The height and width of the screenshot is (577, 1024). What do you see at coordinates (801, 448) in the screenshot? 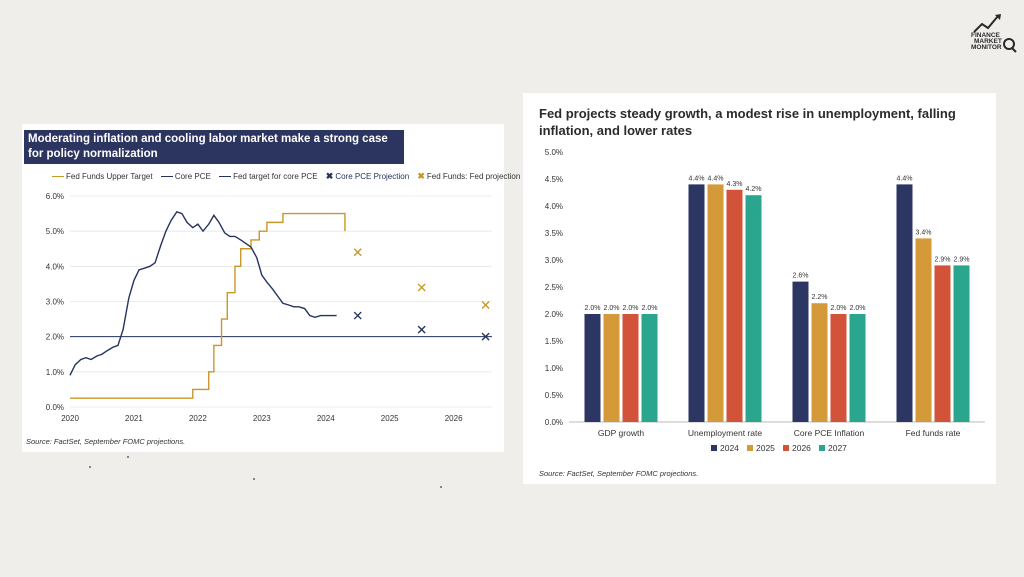
I see `legend-label-2026: 2026` at bounding box center [801, 448].